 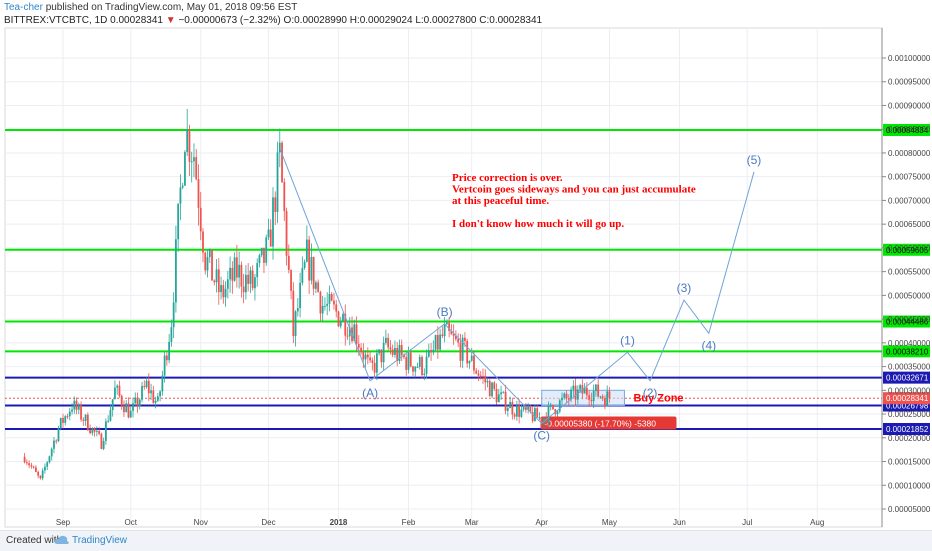 I want to click on last-price: 0.00028341, so click(x=136, y=20).